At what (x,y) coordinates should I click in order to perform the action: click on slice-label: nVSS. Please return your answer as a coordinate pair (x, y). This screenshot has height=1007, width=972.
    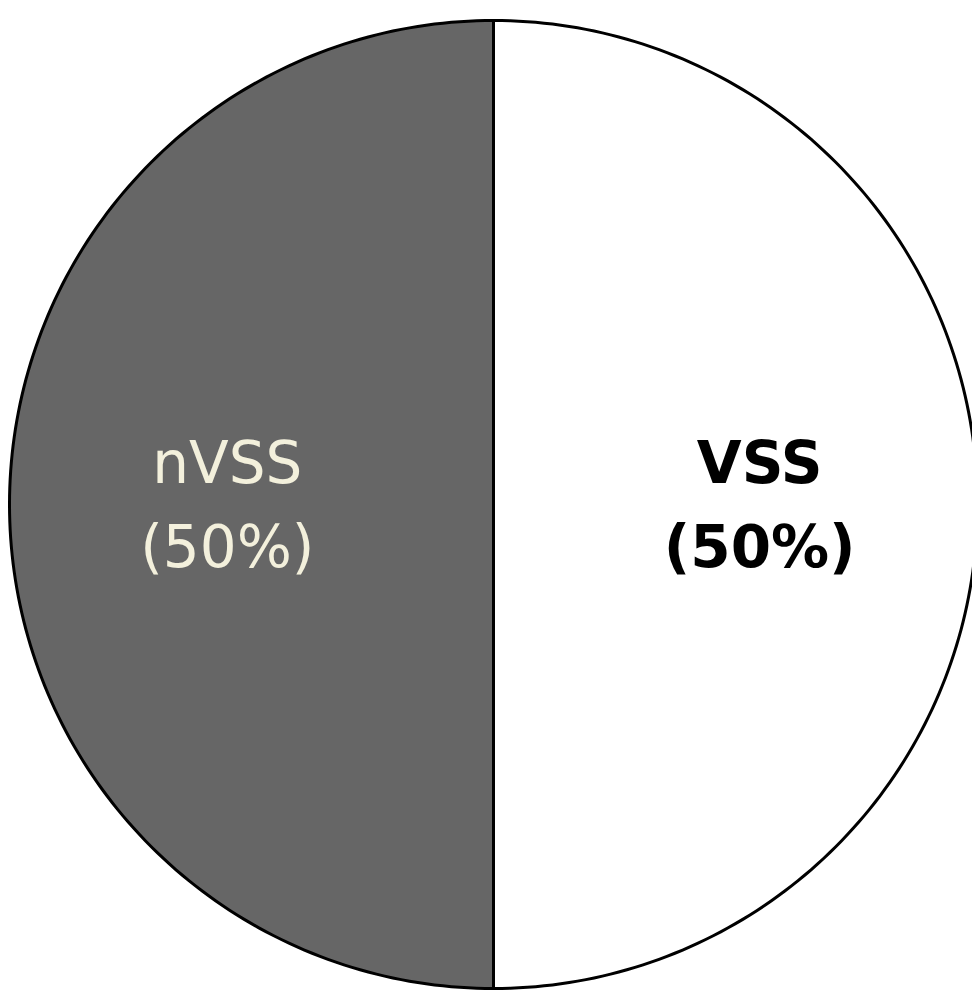
    Looking at the image, I should click on (227, 462).